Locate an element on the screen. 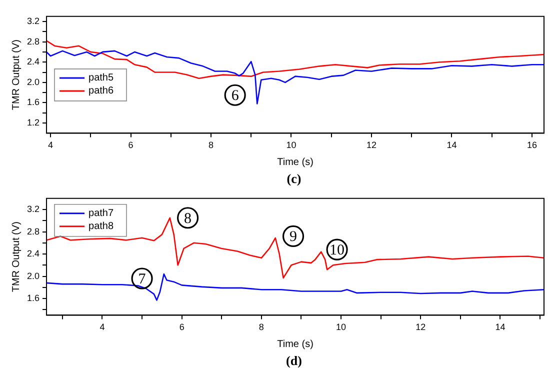  legend-label: path8 is located at coordinates (101, 226).